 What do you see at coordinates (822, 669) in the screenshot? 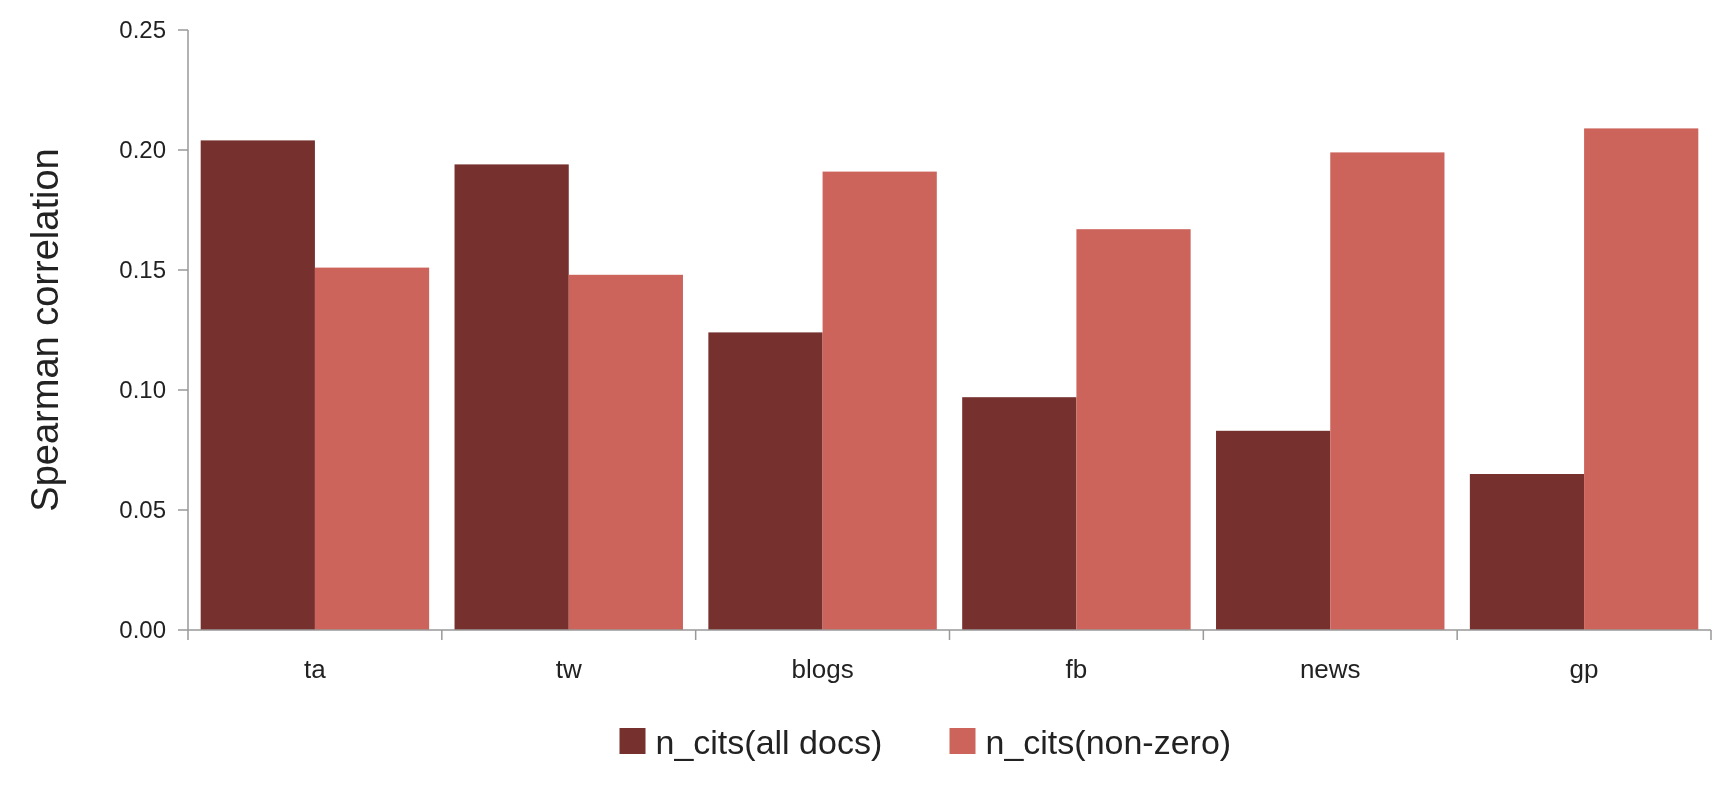
I see `x-tick-label: blogs` at bounding box center [822, 669].